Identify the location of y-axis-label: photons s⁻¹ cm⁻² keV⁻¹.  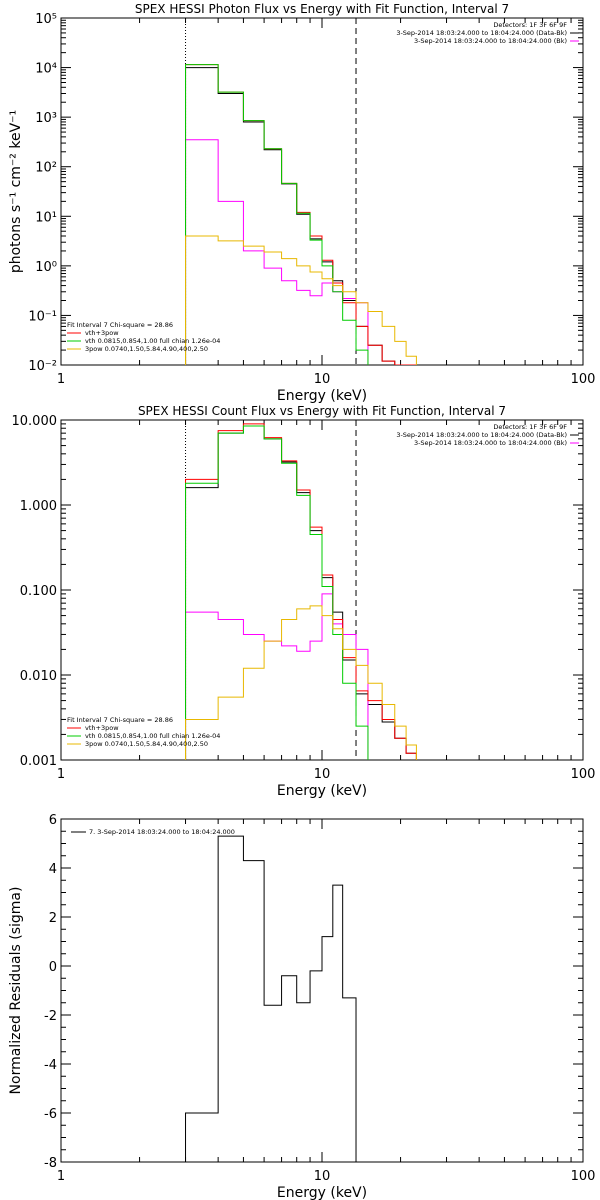
(16, 191).